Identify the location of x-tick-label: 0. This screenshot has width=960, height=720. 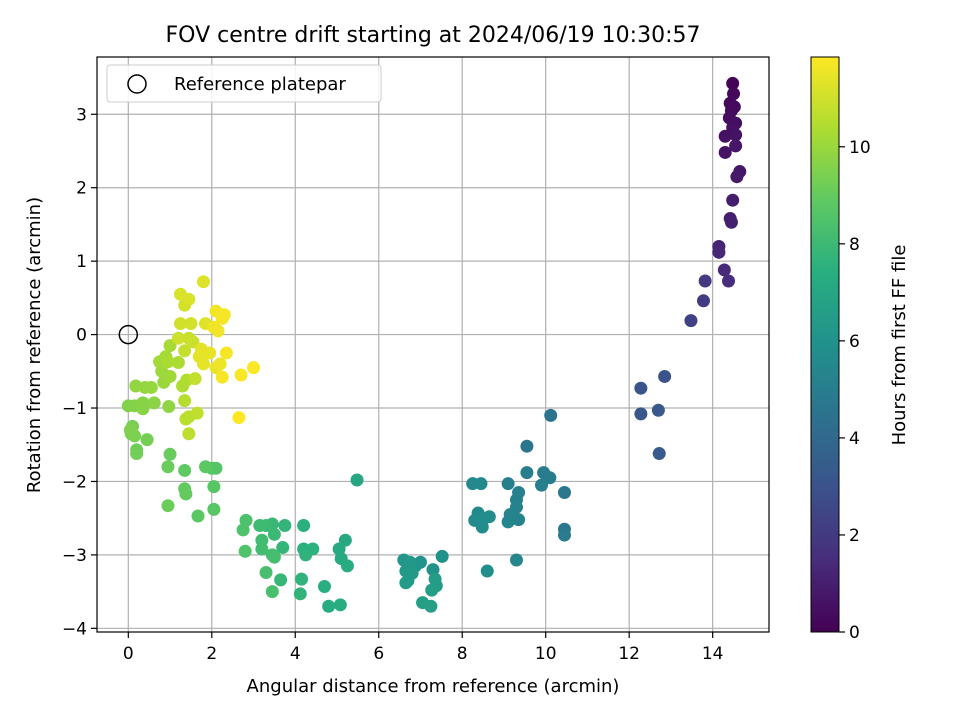
(128, 654).